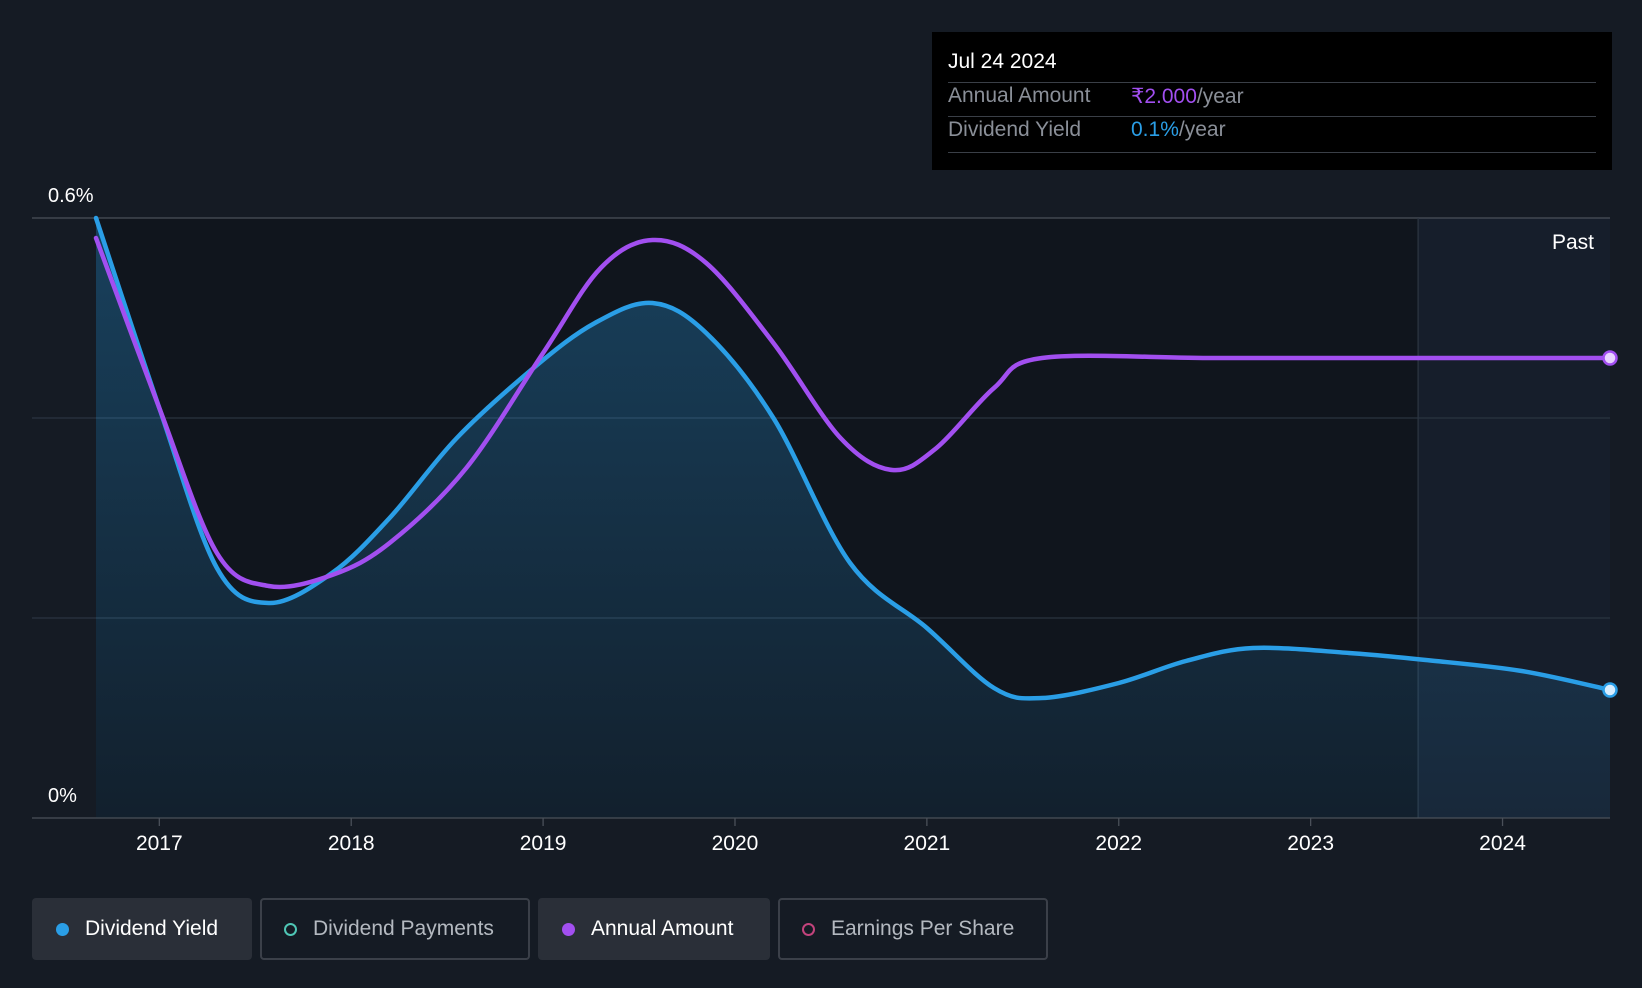 The height and width of the screenshot is (988, 1642). What do you see at coordinates (152, 928) in the screenshot?
I see `legend-label: Dividend Yield` at bounding box center [152, 928].